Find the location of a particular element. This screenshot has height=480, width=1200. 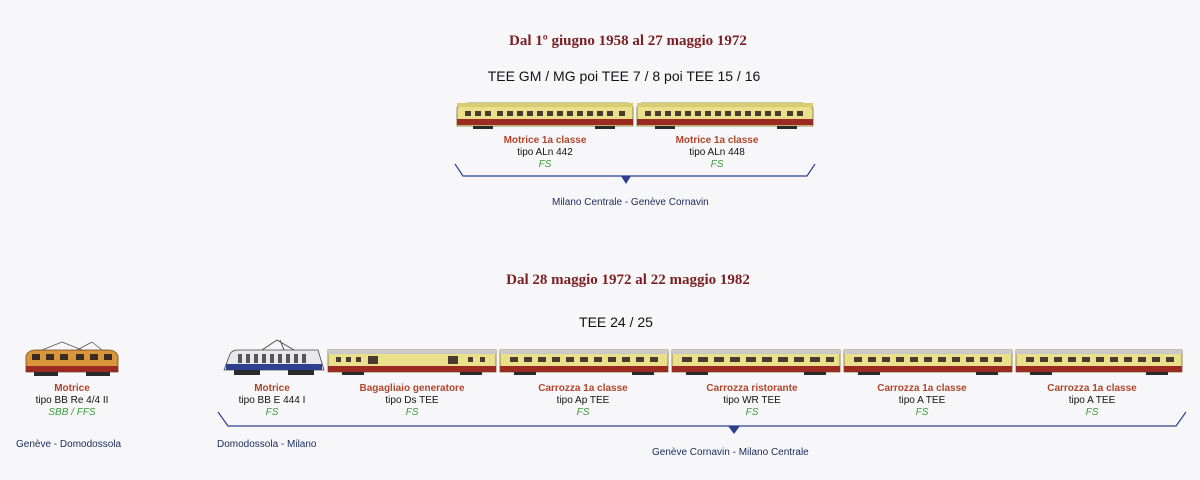

unit-type: tipo ALn 448 is located at coordinates (717, 152).